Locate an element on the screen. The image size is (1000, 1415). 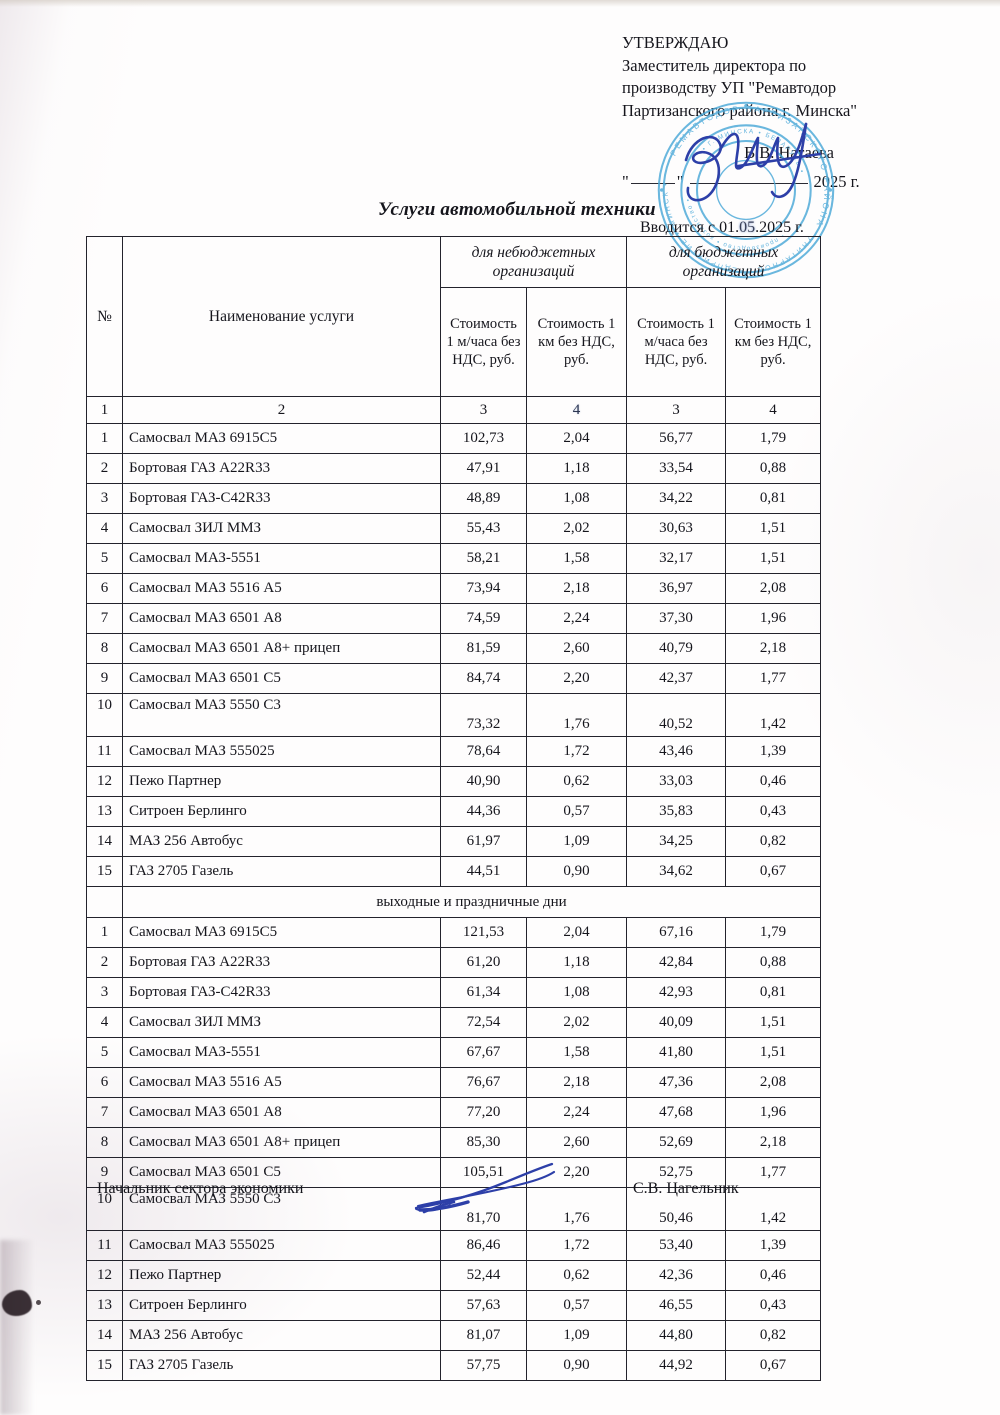
row-number: 4 is located at coordinates (104, 1022).